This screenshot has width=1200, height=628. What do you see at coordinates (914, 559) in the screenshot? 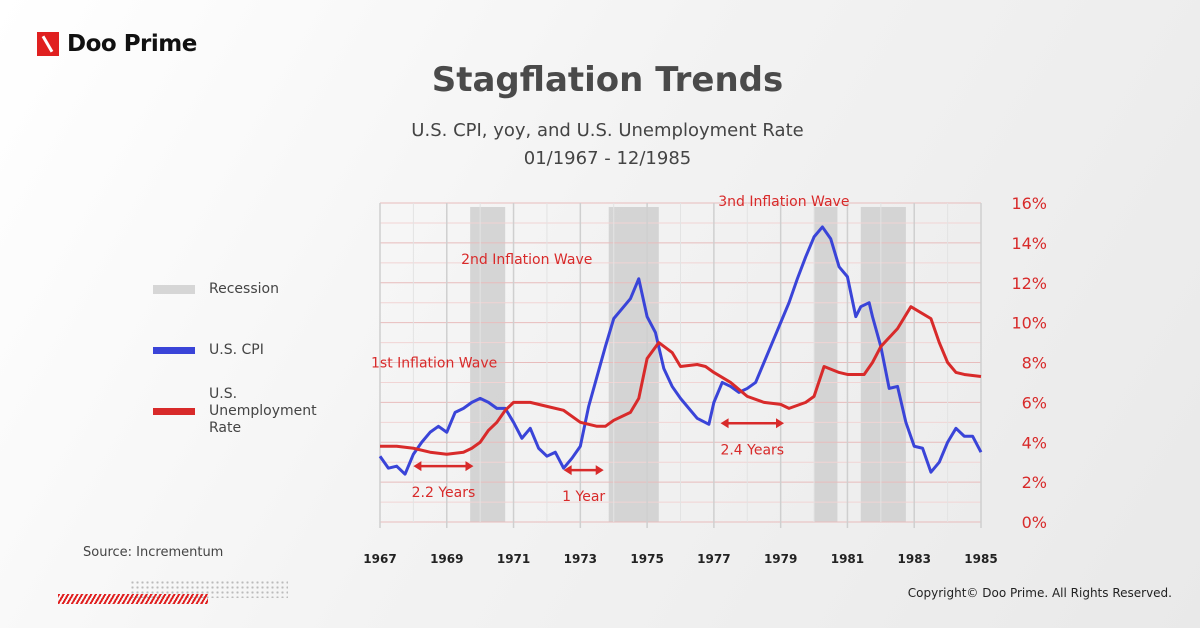
I see `x-tick-label: 1983` at bounding box center [914, 559].